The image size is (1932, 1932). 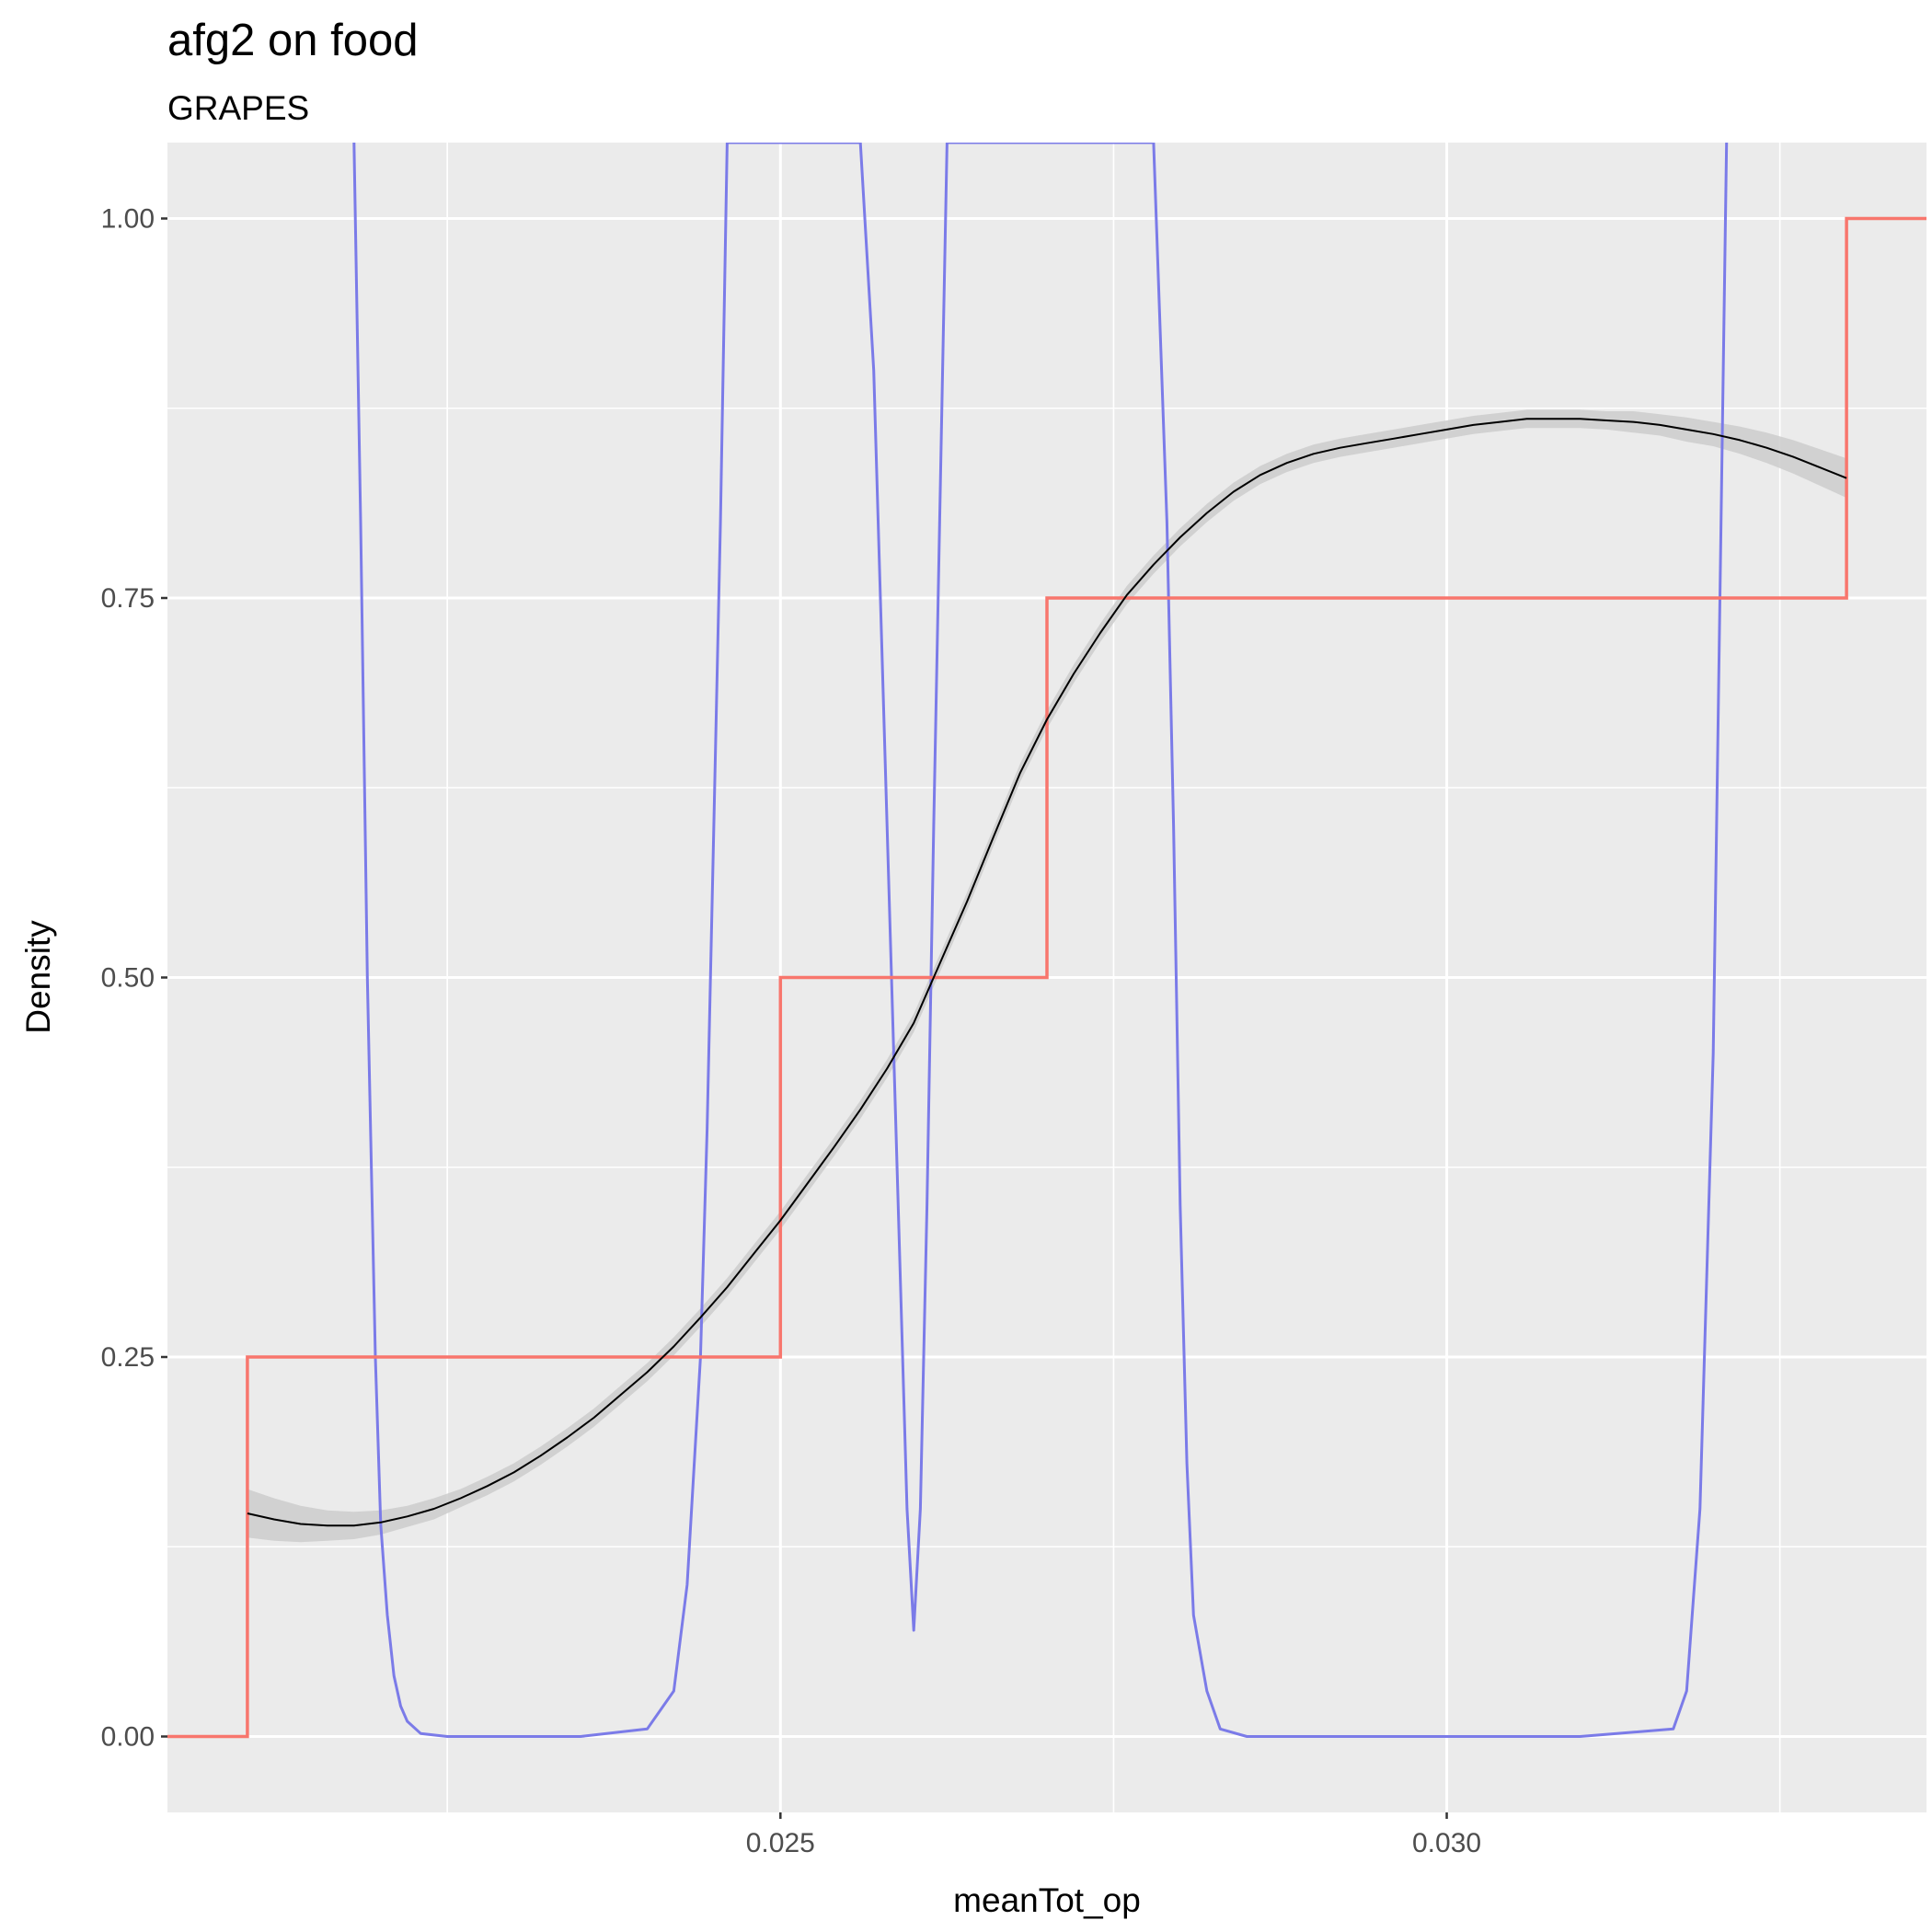 What do you see at coordinates (292, 40) in the screenshot?
I see `chart-title: afg2 on food` at bounding box center [292, 40].